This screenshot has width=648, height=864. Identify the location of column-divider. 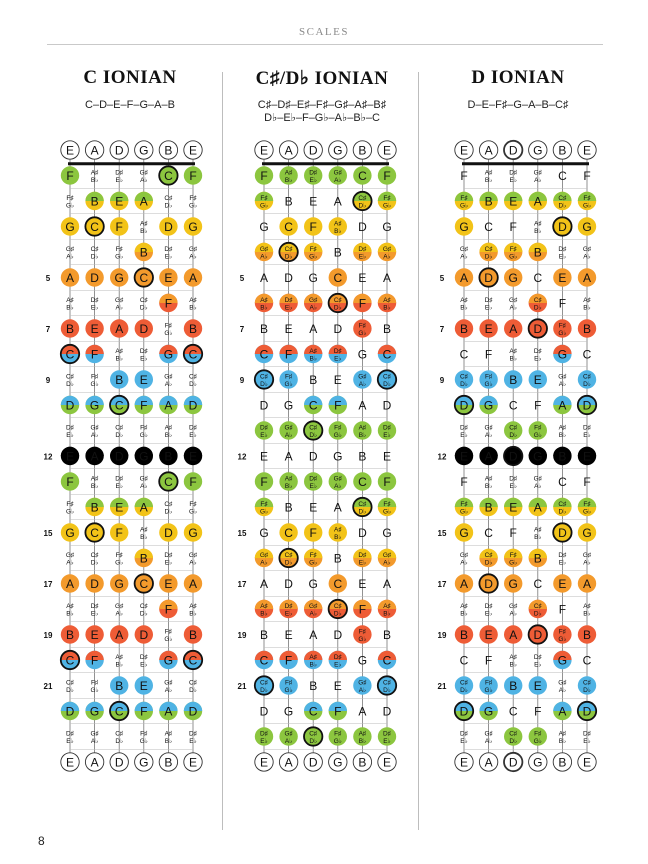
(222, 451).